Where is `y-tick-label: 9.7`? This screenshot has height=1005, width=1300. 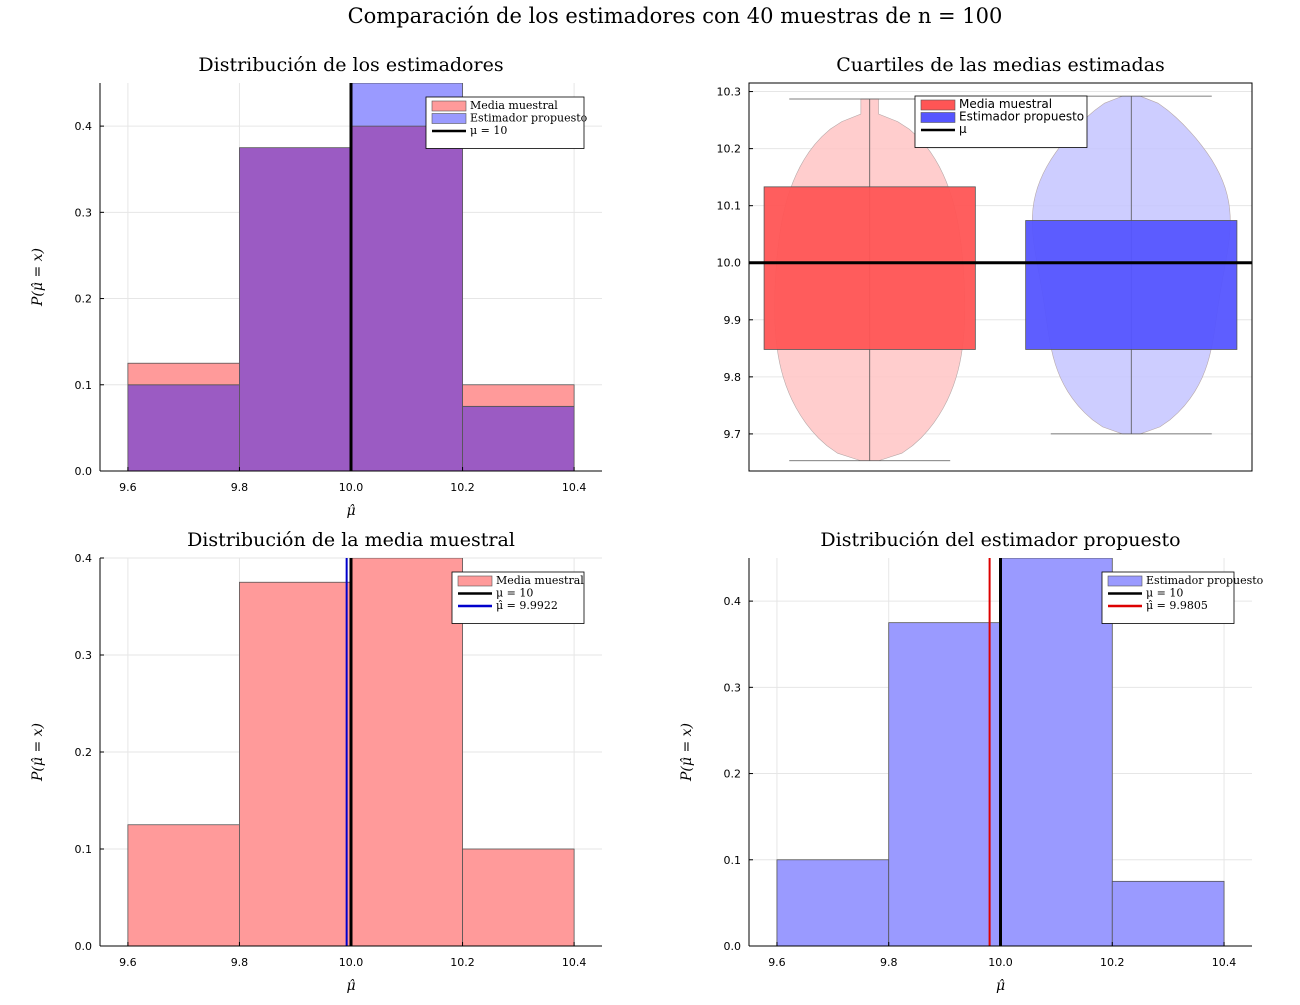
y-tick-label: 9.7 is located at coordinates (733, 434).